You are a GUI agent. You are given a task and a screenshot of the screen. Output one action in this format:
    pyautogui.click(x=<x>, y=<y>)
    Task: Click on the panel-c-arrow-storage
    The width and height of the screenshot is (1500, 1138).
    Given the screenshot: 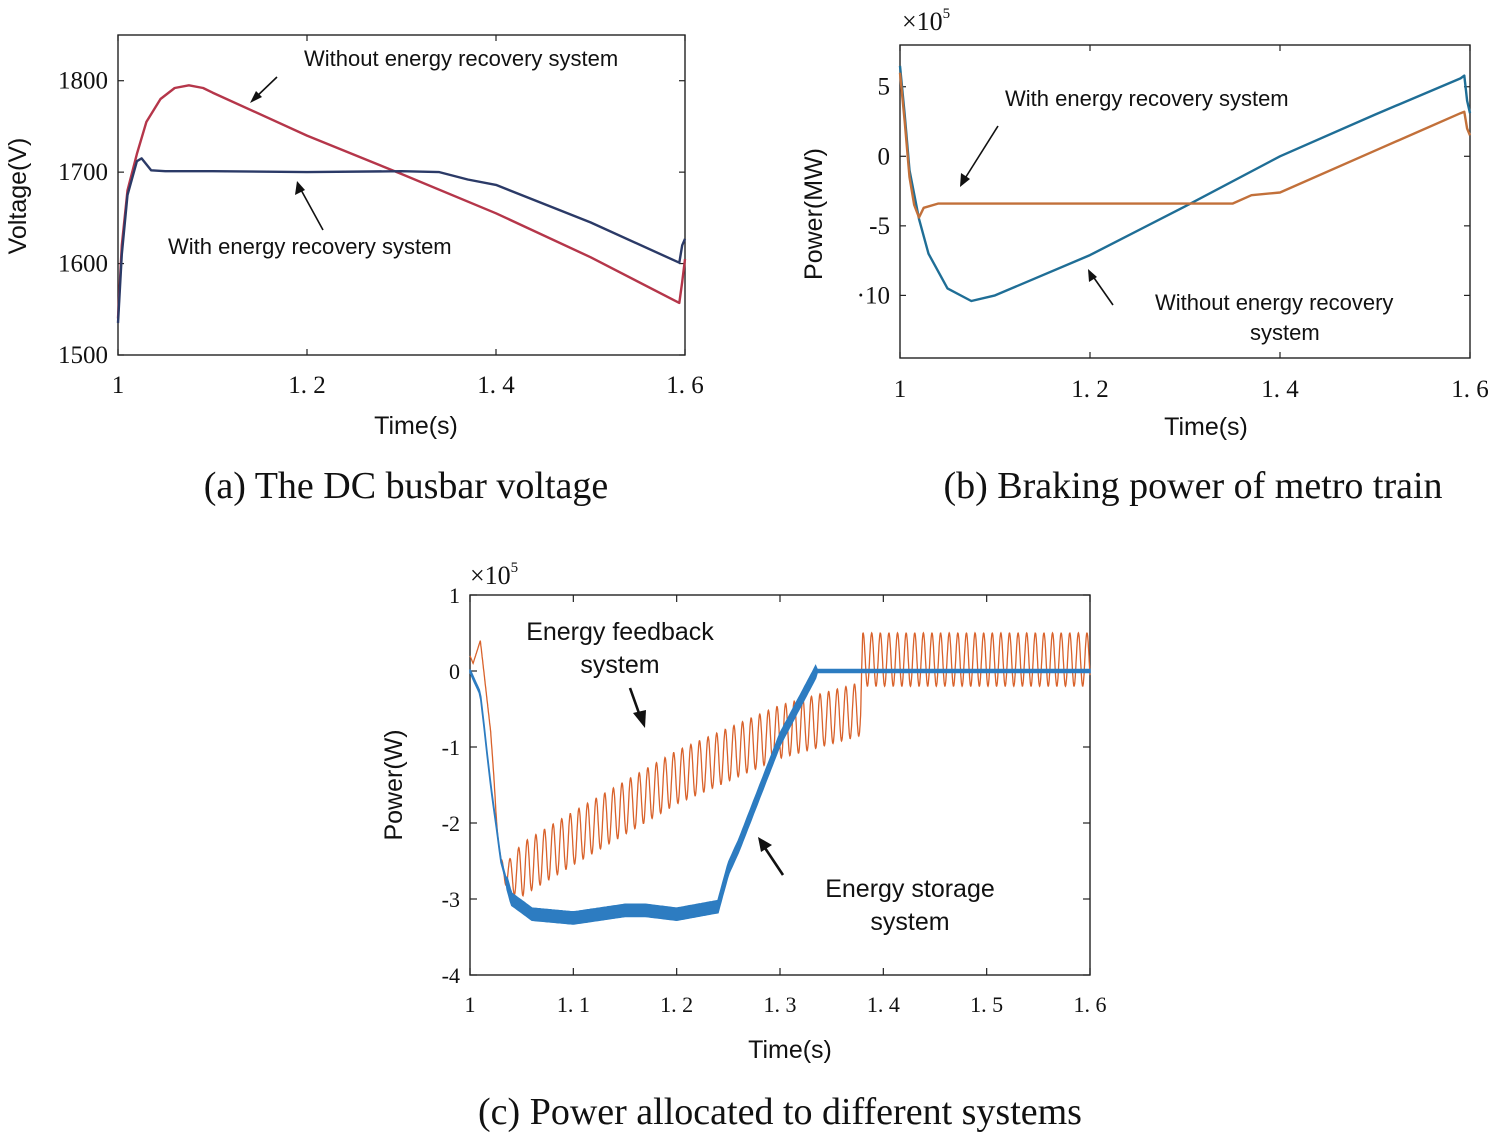 What is the action you would take?
    pyautogui.click(x=774, y=861)
    